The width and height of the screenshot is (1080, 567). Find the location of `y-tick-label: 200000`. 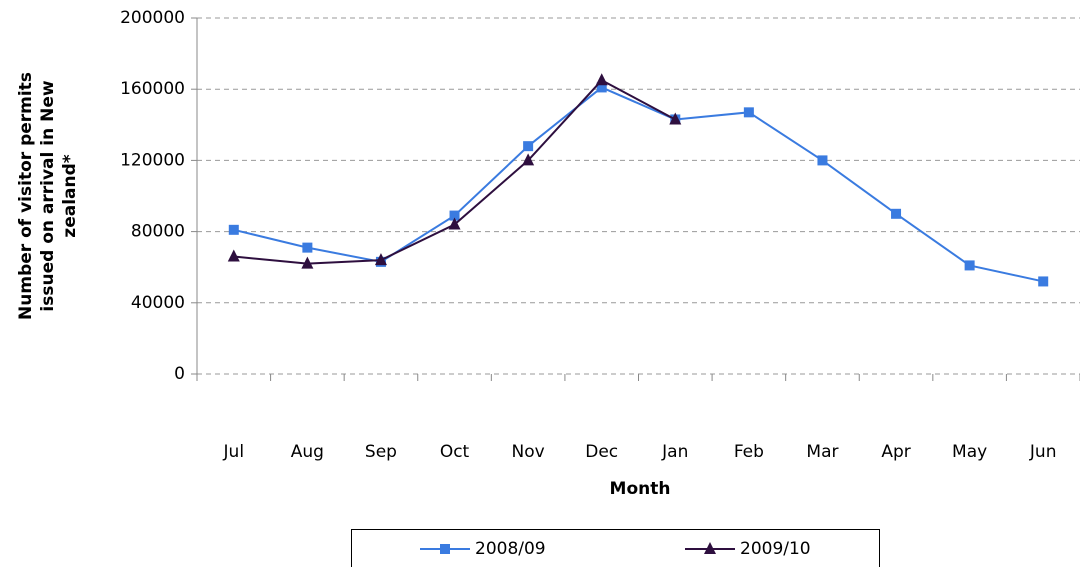

y-tick-label: 200000 is located at coordinates (152, 18).